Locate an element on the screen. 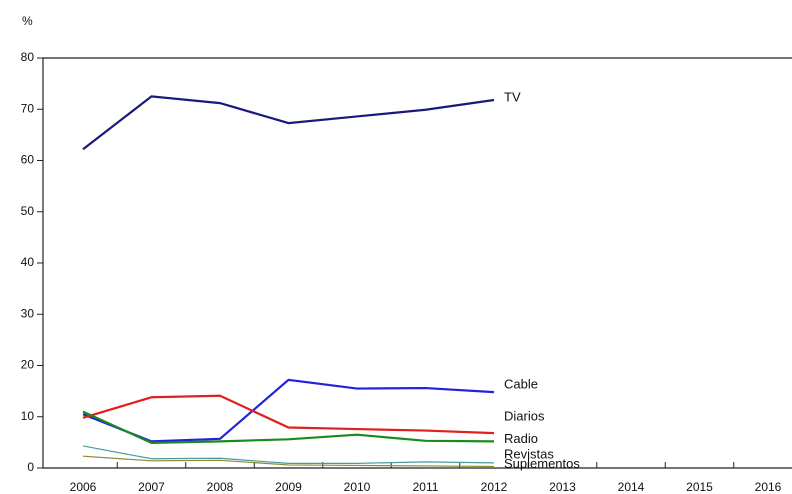 The width and height of the screenshot is (792, 494). x-tick-label: 2014 is located at coordinates (631, 487).